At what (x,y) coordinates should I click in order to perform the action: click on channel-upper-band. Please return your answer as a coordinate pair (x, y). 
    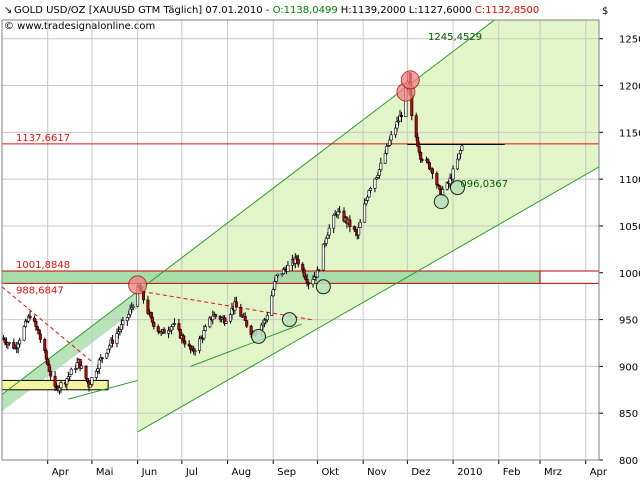
    Looking at the image, I should click on (70, 351).